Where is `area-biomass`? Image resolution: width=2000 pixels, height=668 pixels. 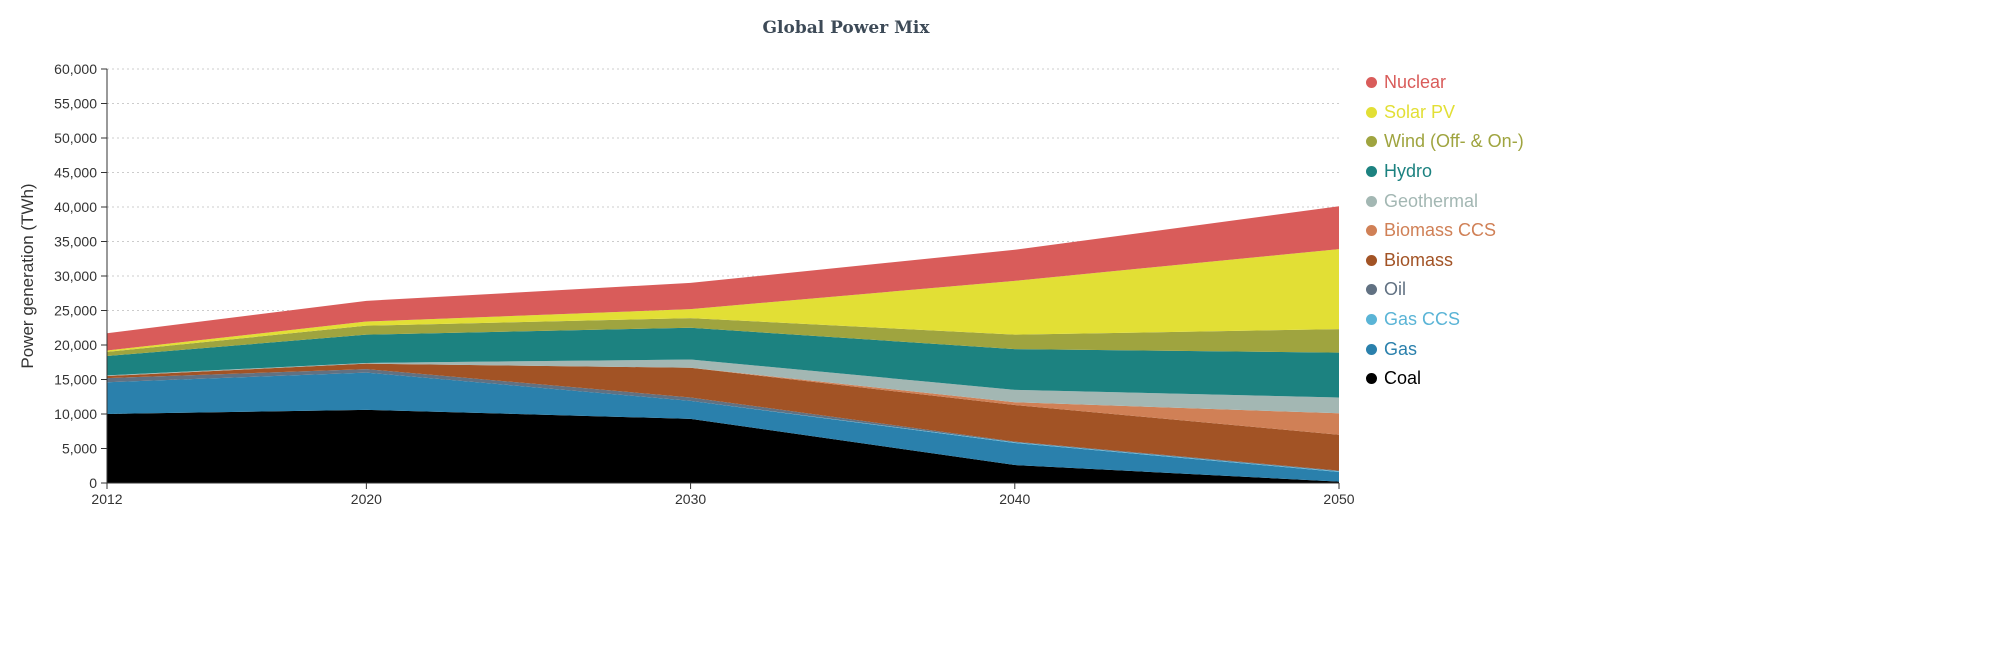
area-biomass is located at coordinates (723, 417).